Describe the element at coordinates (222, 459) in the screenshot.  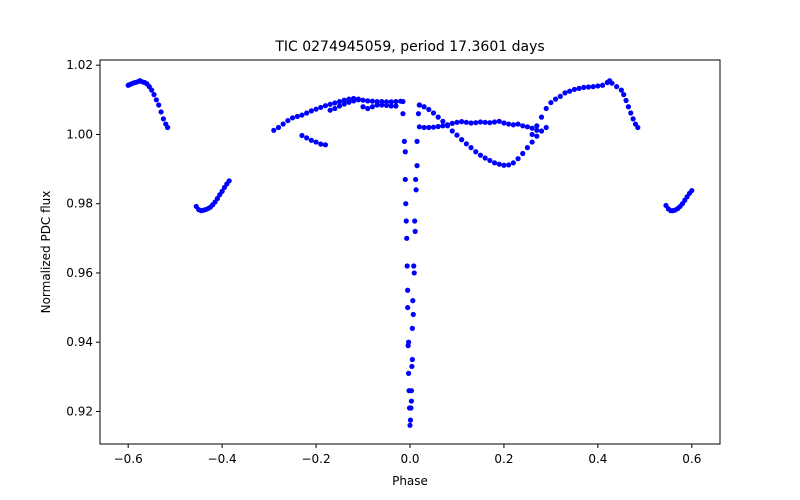
I see `x-tick-label: −0.4` at that location.